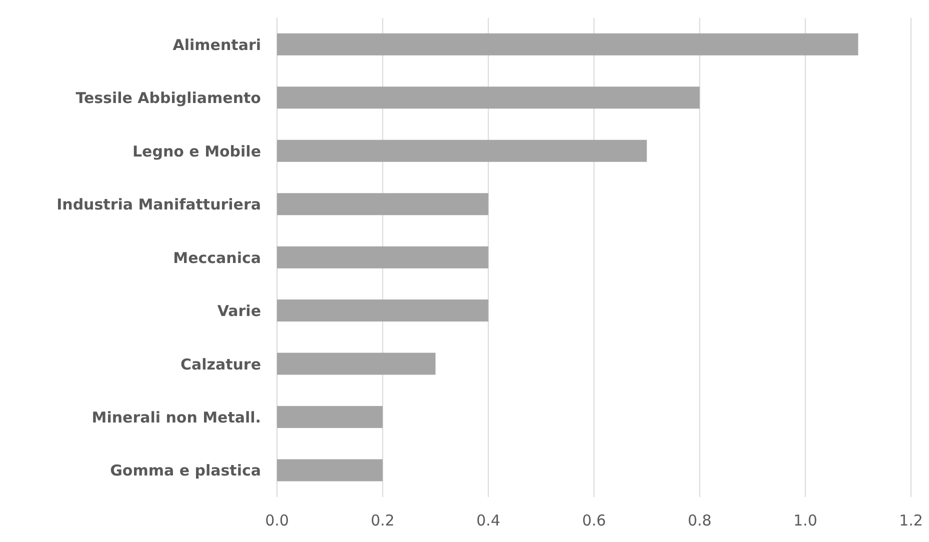 The image size is (929, 542). Describe the element at coordinates (488, 521) in the screenshot. I see `x-tick-label: 0.4` at that location.